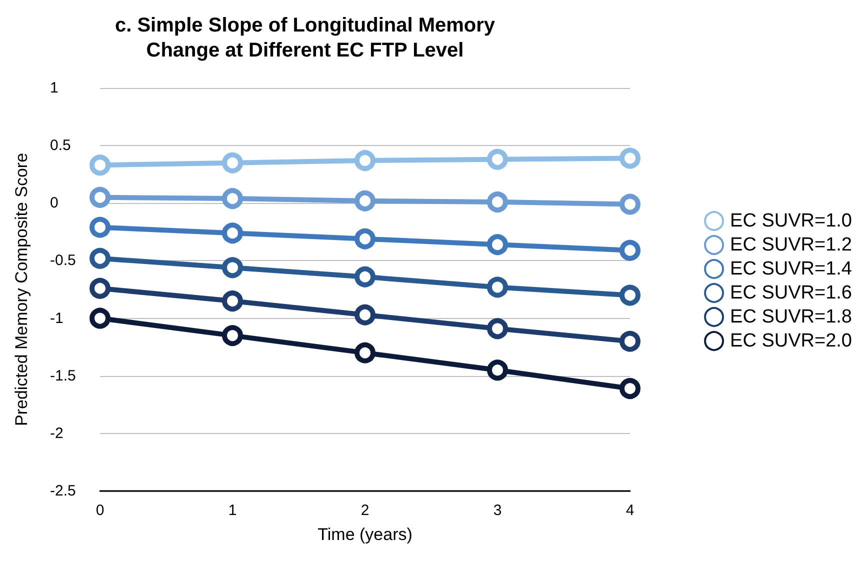 The height and width of the screenshot is (562, 862). What do you see at coordinates (791, 341) in the screenshot?
I see `legend-label: EC SUVR=2.0` at bounding box center [791, 341].